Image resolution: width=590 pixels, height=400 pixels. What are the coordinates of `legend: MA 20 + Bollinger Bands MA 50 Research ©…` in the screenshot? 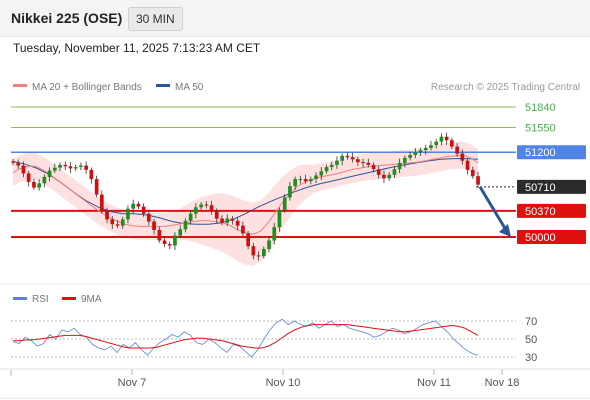 It's located at (296, 87).